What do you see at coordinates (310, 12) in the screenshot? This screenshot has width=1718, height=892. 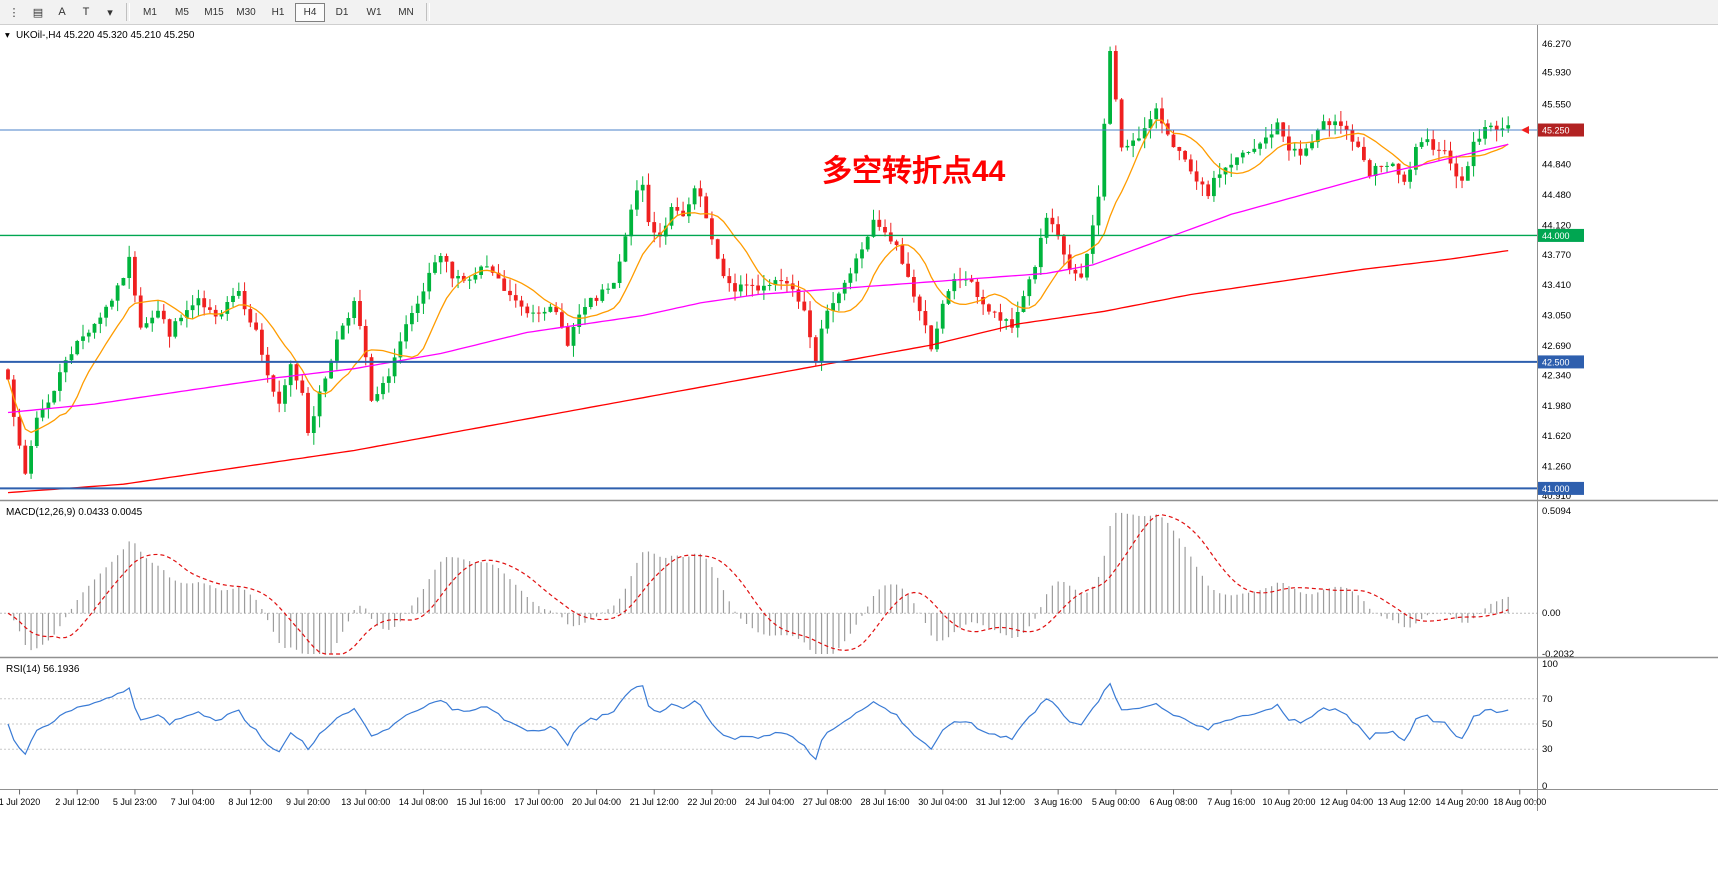 I see `timeframe-button-h4: H4` at bounding box center [310, 12].